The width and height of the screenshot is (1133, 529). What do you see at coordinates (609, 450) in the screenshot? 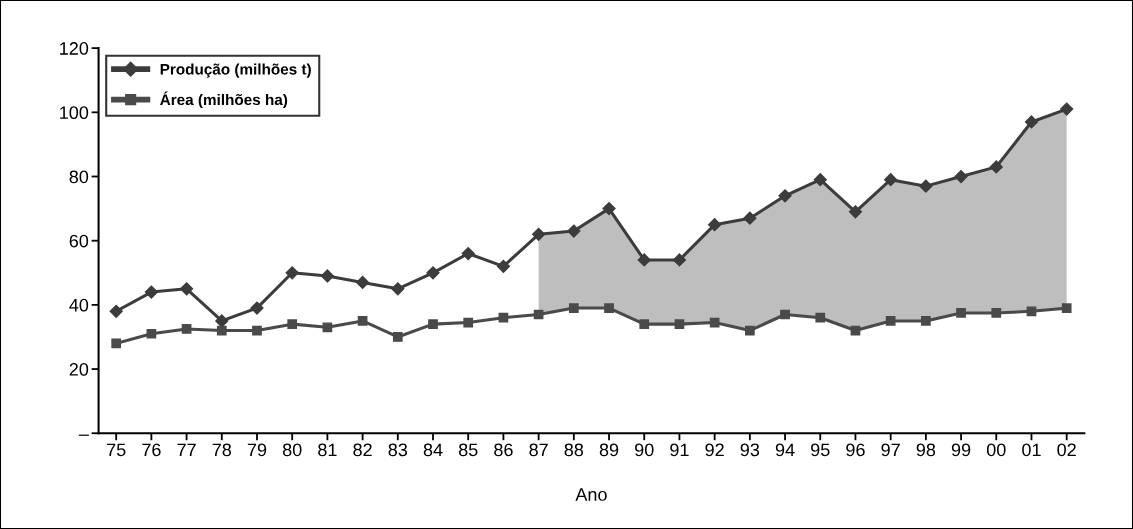
I see `x-tick-label: 89` at bounding box center [609, 450].